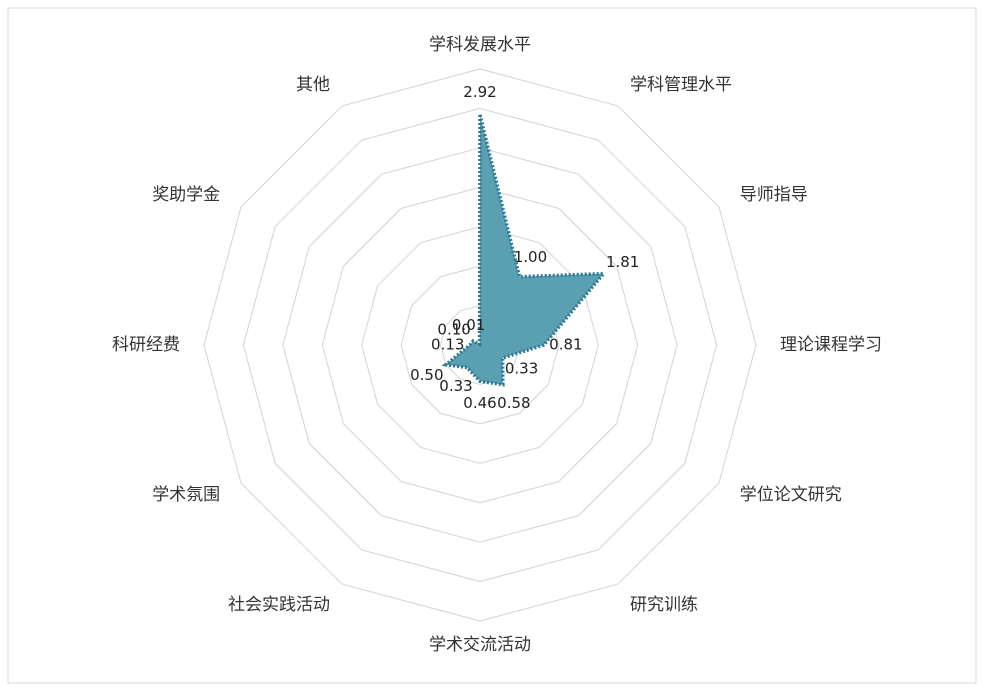 Image resolution: width=984 pixels, height=695 pixels. Describe the element at coordinates (831, 345) in the screenshot. I see `category-label: 理论课程学习` at that location.